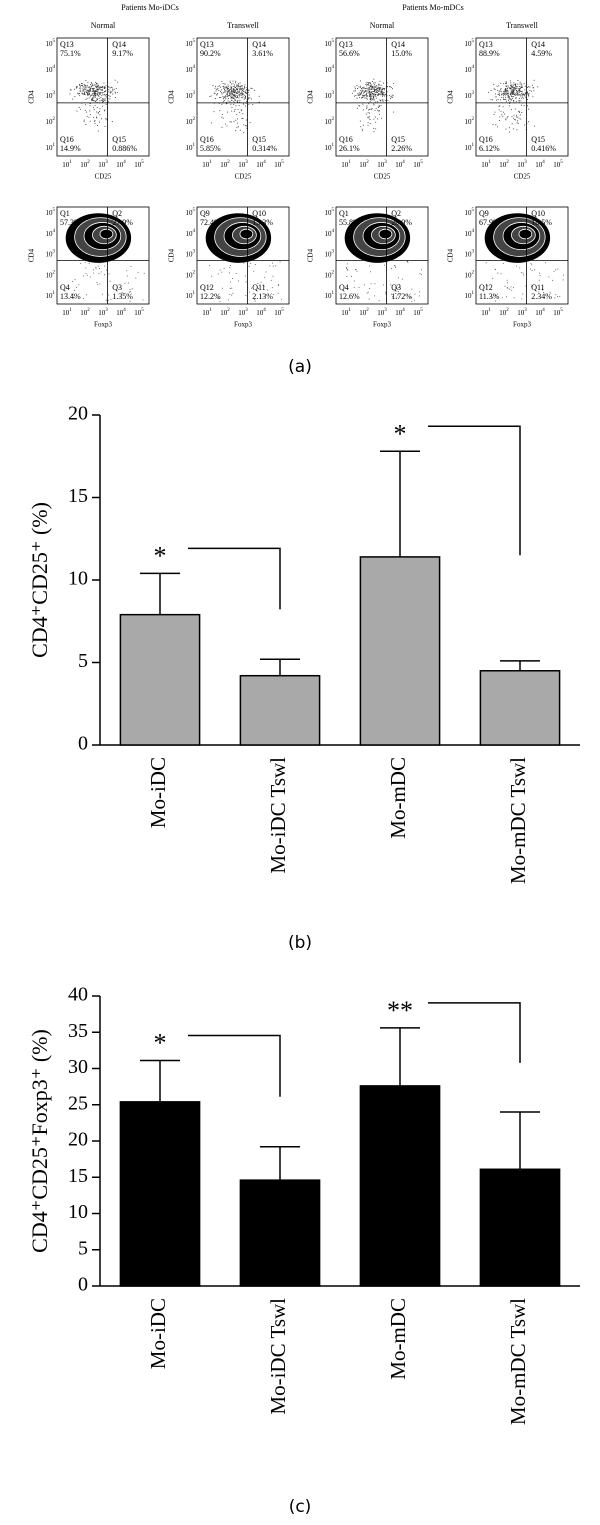 Image resolution: width=600 pixels, height=1525 pixels. What do you see at coordinates (78, 579) in the screenshot?
I see `y-tick-label: 10` at bounding box center [78, 579].